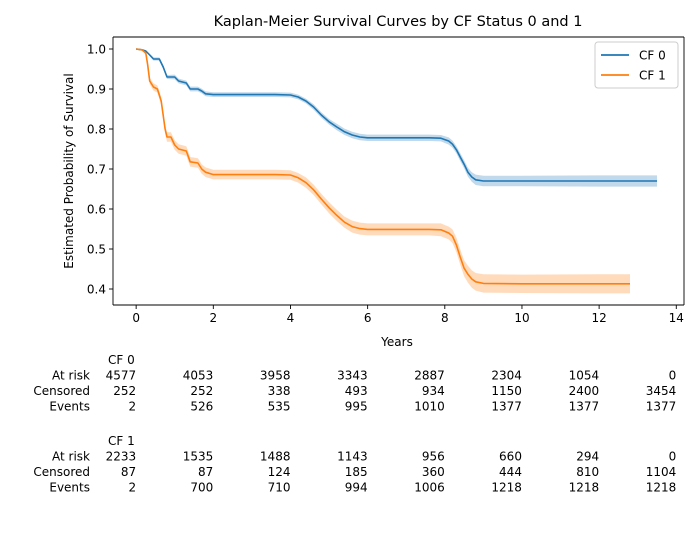 The height and width of the screenshot is (554, 700). I want to click on y-tick-label: 0.4, so click(96, 290).